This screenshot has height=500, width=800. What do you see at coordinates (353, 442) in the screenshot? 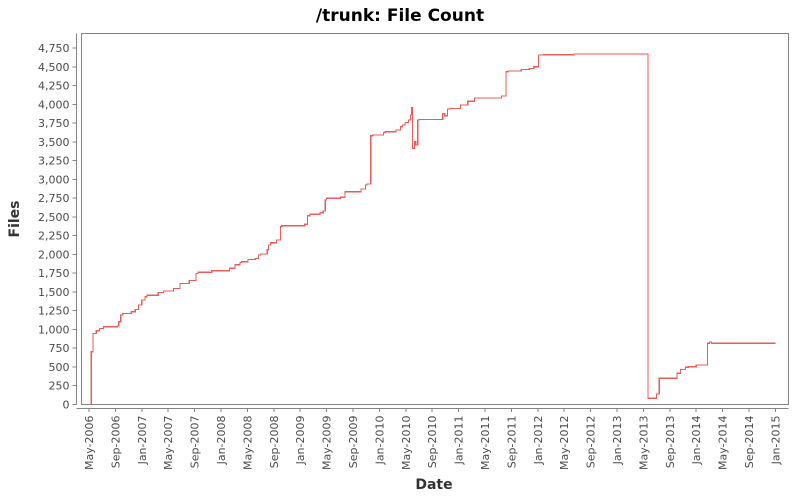
I see `x-tick-label: Sep-2009` at bounding box center [353, 442].